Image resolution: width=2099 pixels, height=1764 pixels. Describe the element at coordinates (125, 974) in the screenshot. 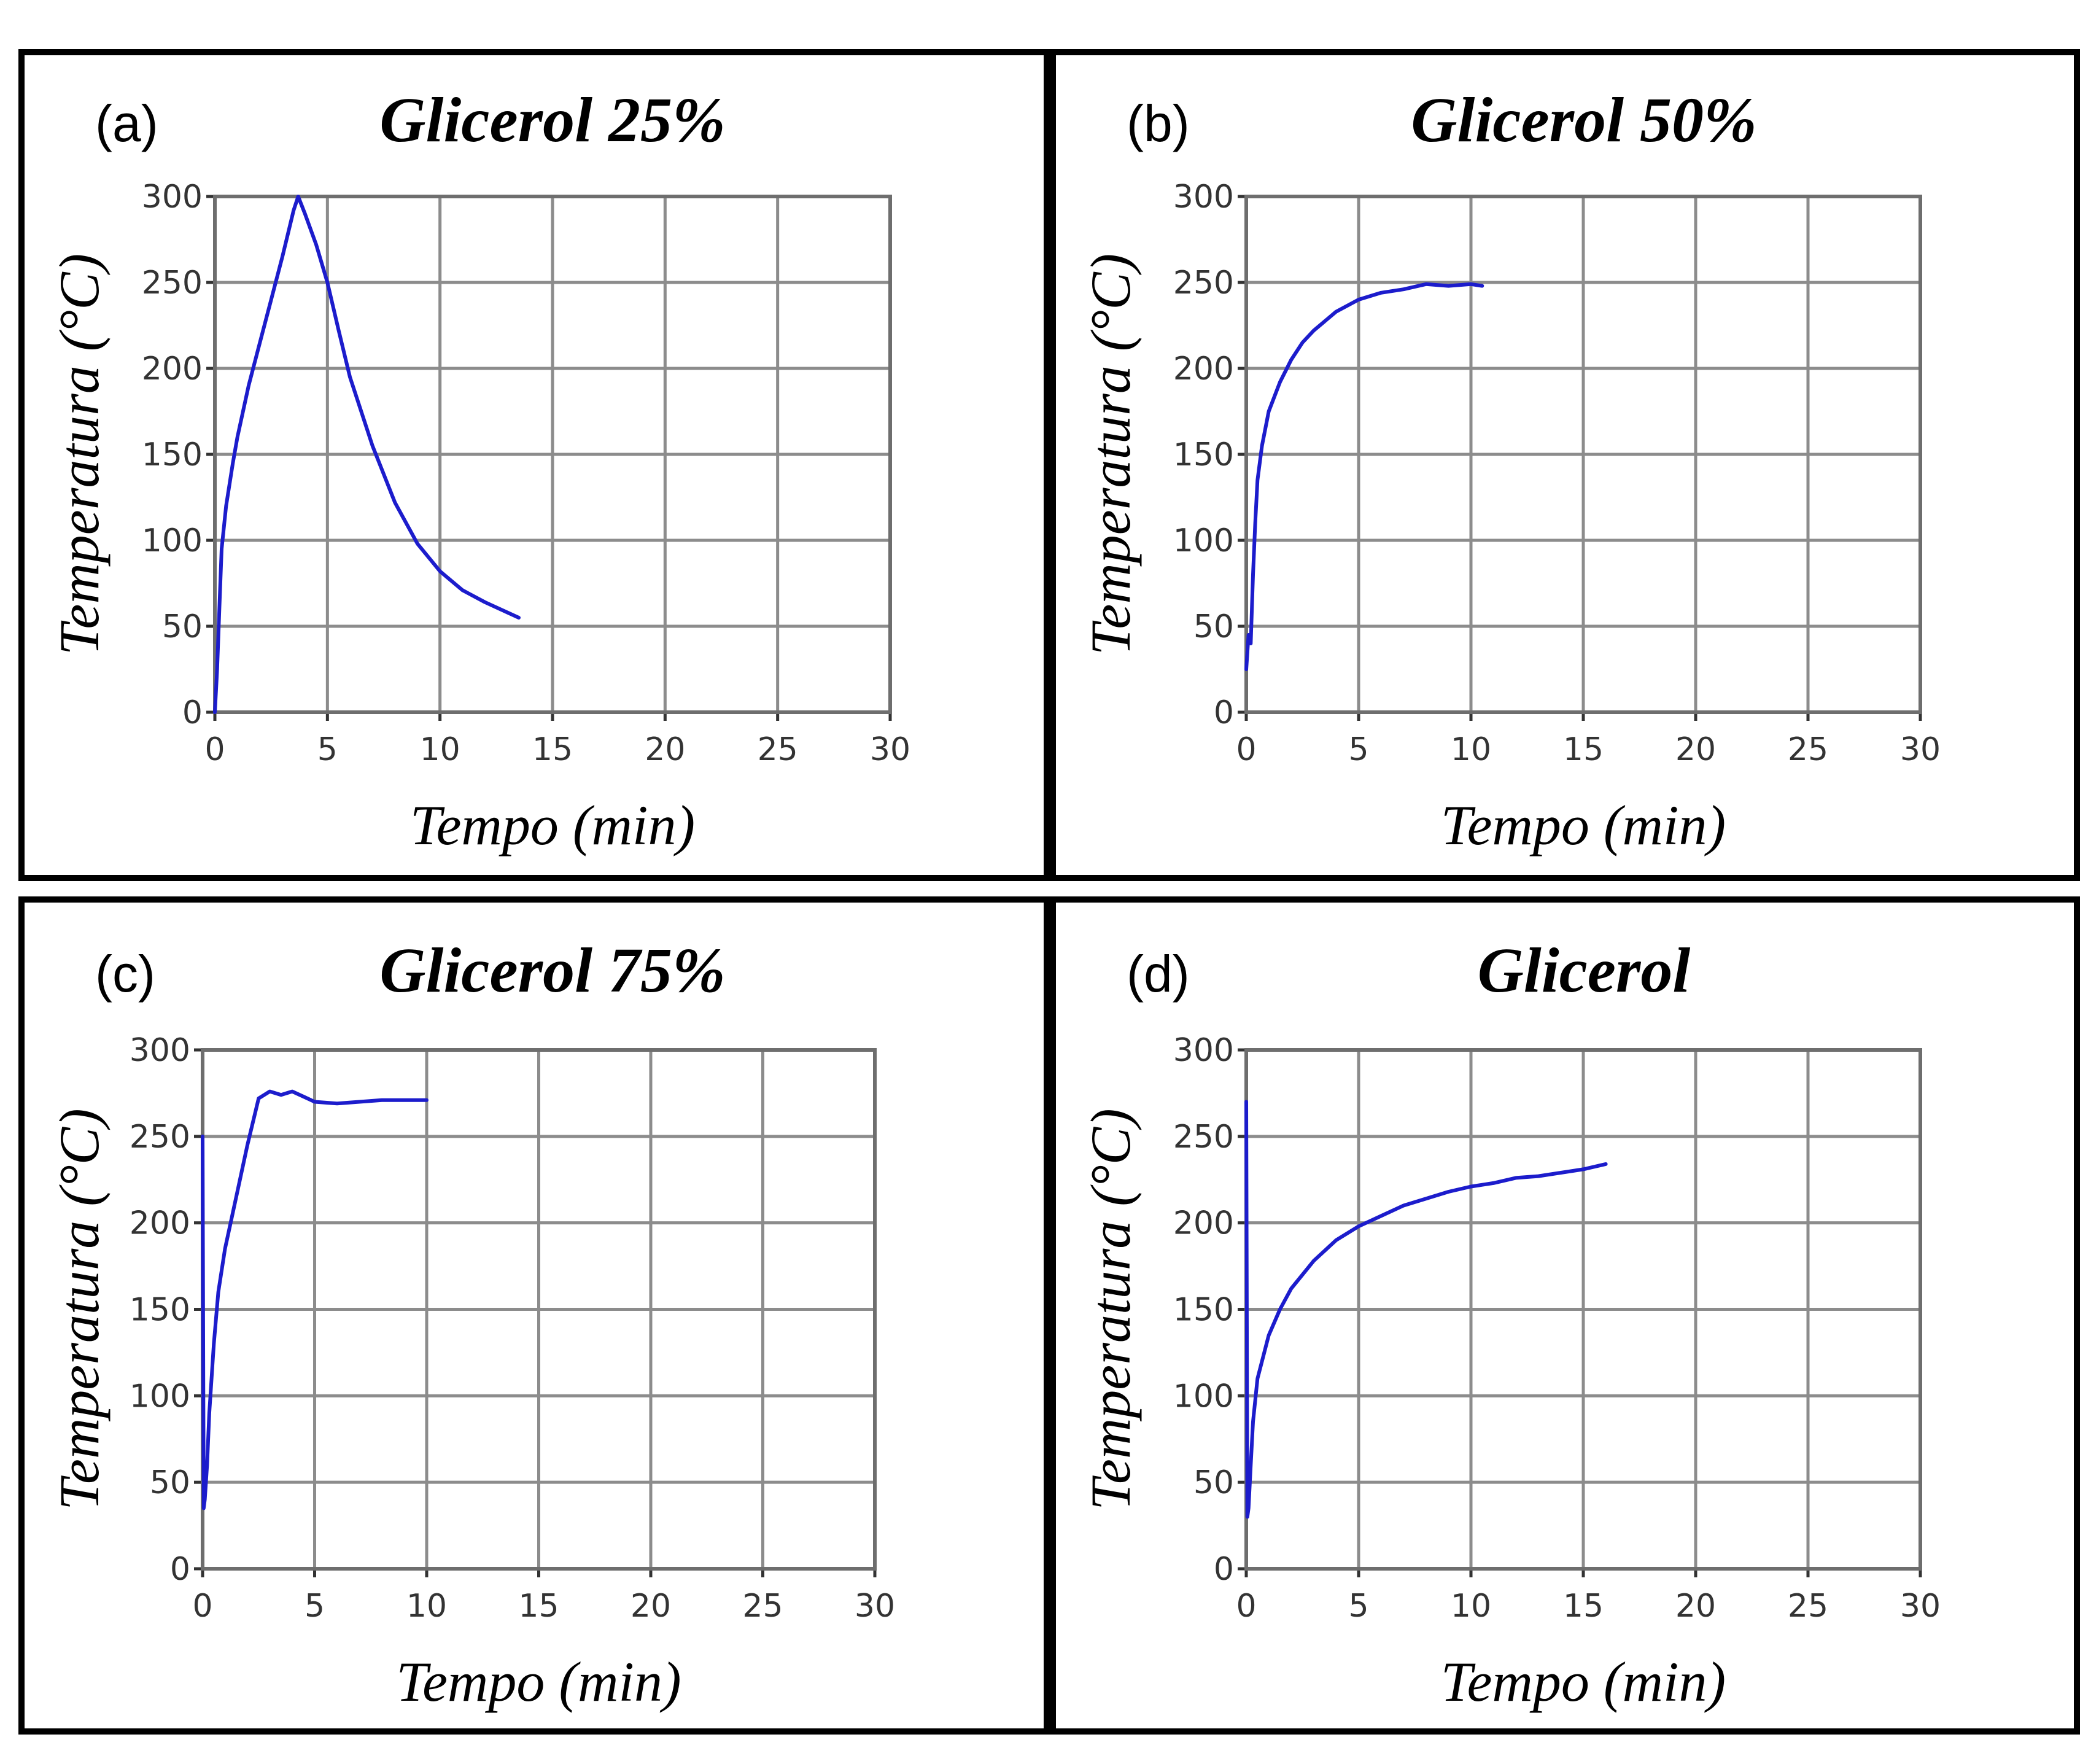

I see `panel-tag: (c)` at that location.